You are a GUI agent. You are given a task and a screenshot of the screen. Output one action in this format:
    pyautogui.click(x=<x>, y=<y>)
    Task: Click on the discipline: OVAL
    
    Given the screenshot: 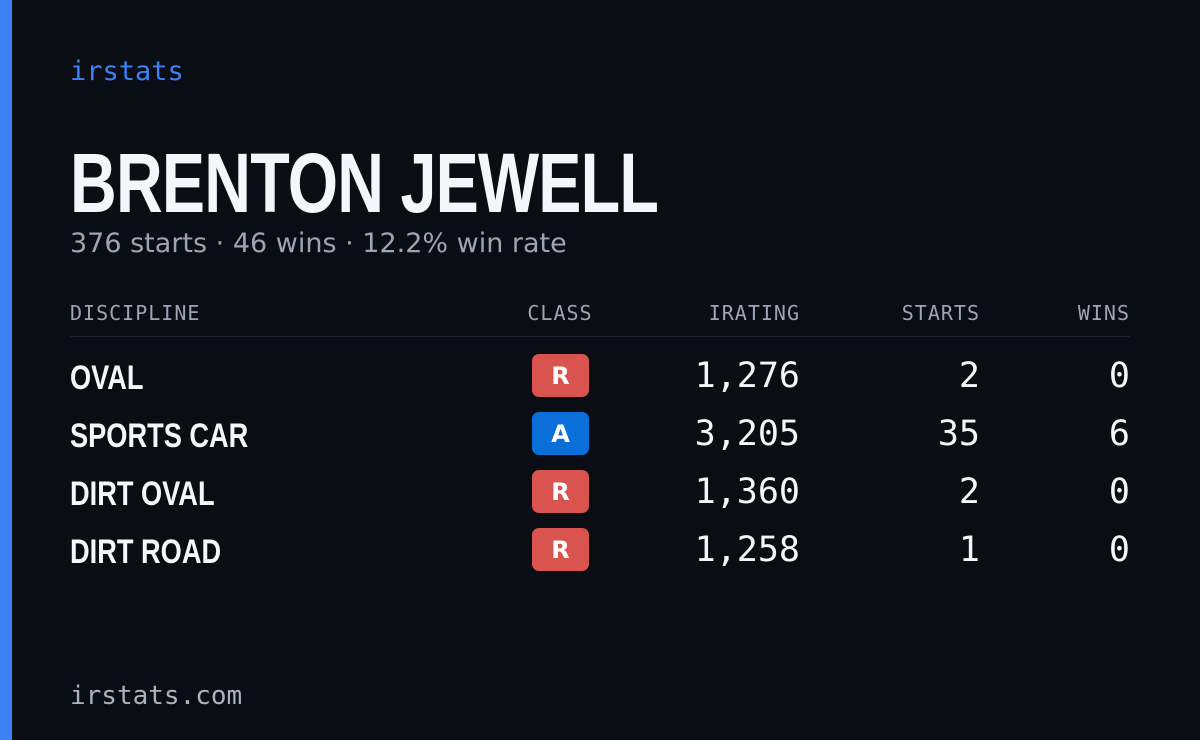 What is the action you would take?
    pyautogui.click(x=107, y=378)
    